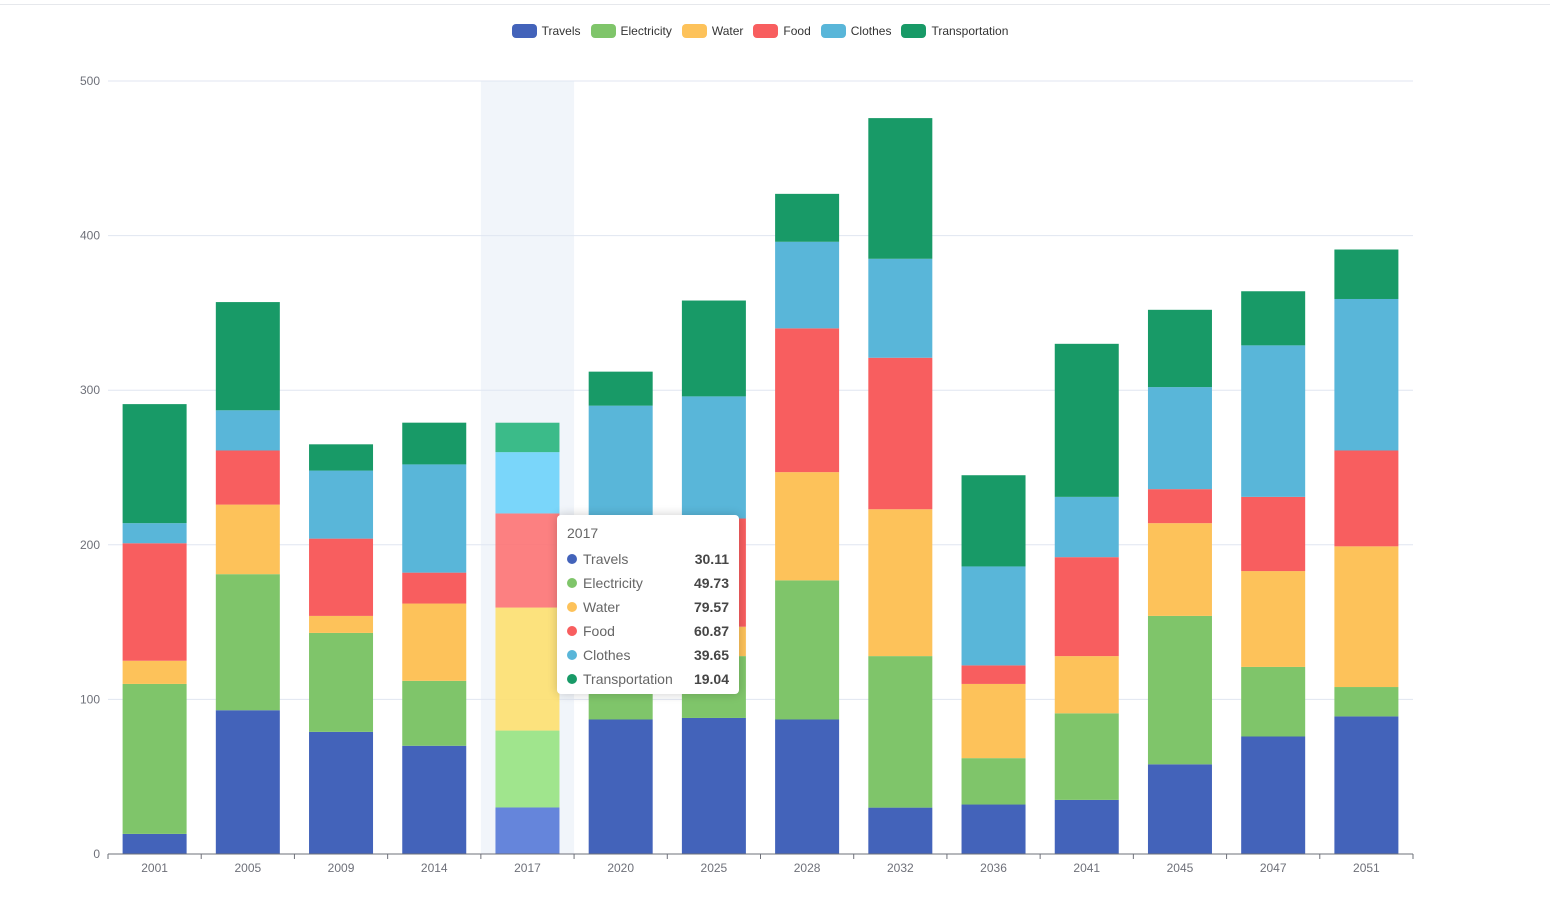  I want to click on bar-electricity-2047, so click(1273, 701).